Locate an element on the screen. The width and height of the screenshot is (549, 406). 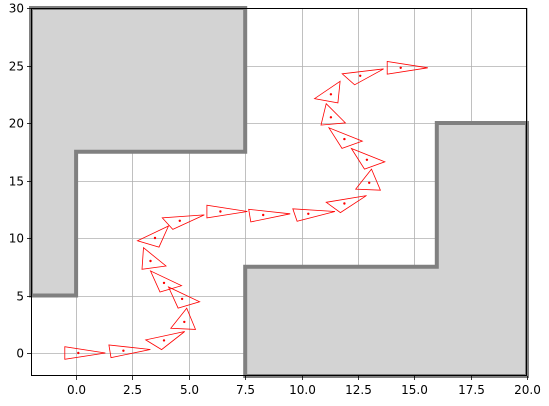
y-tick-label: 15 is located at coordinates (16, 182).